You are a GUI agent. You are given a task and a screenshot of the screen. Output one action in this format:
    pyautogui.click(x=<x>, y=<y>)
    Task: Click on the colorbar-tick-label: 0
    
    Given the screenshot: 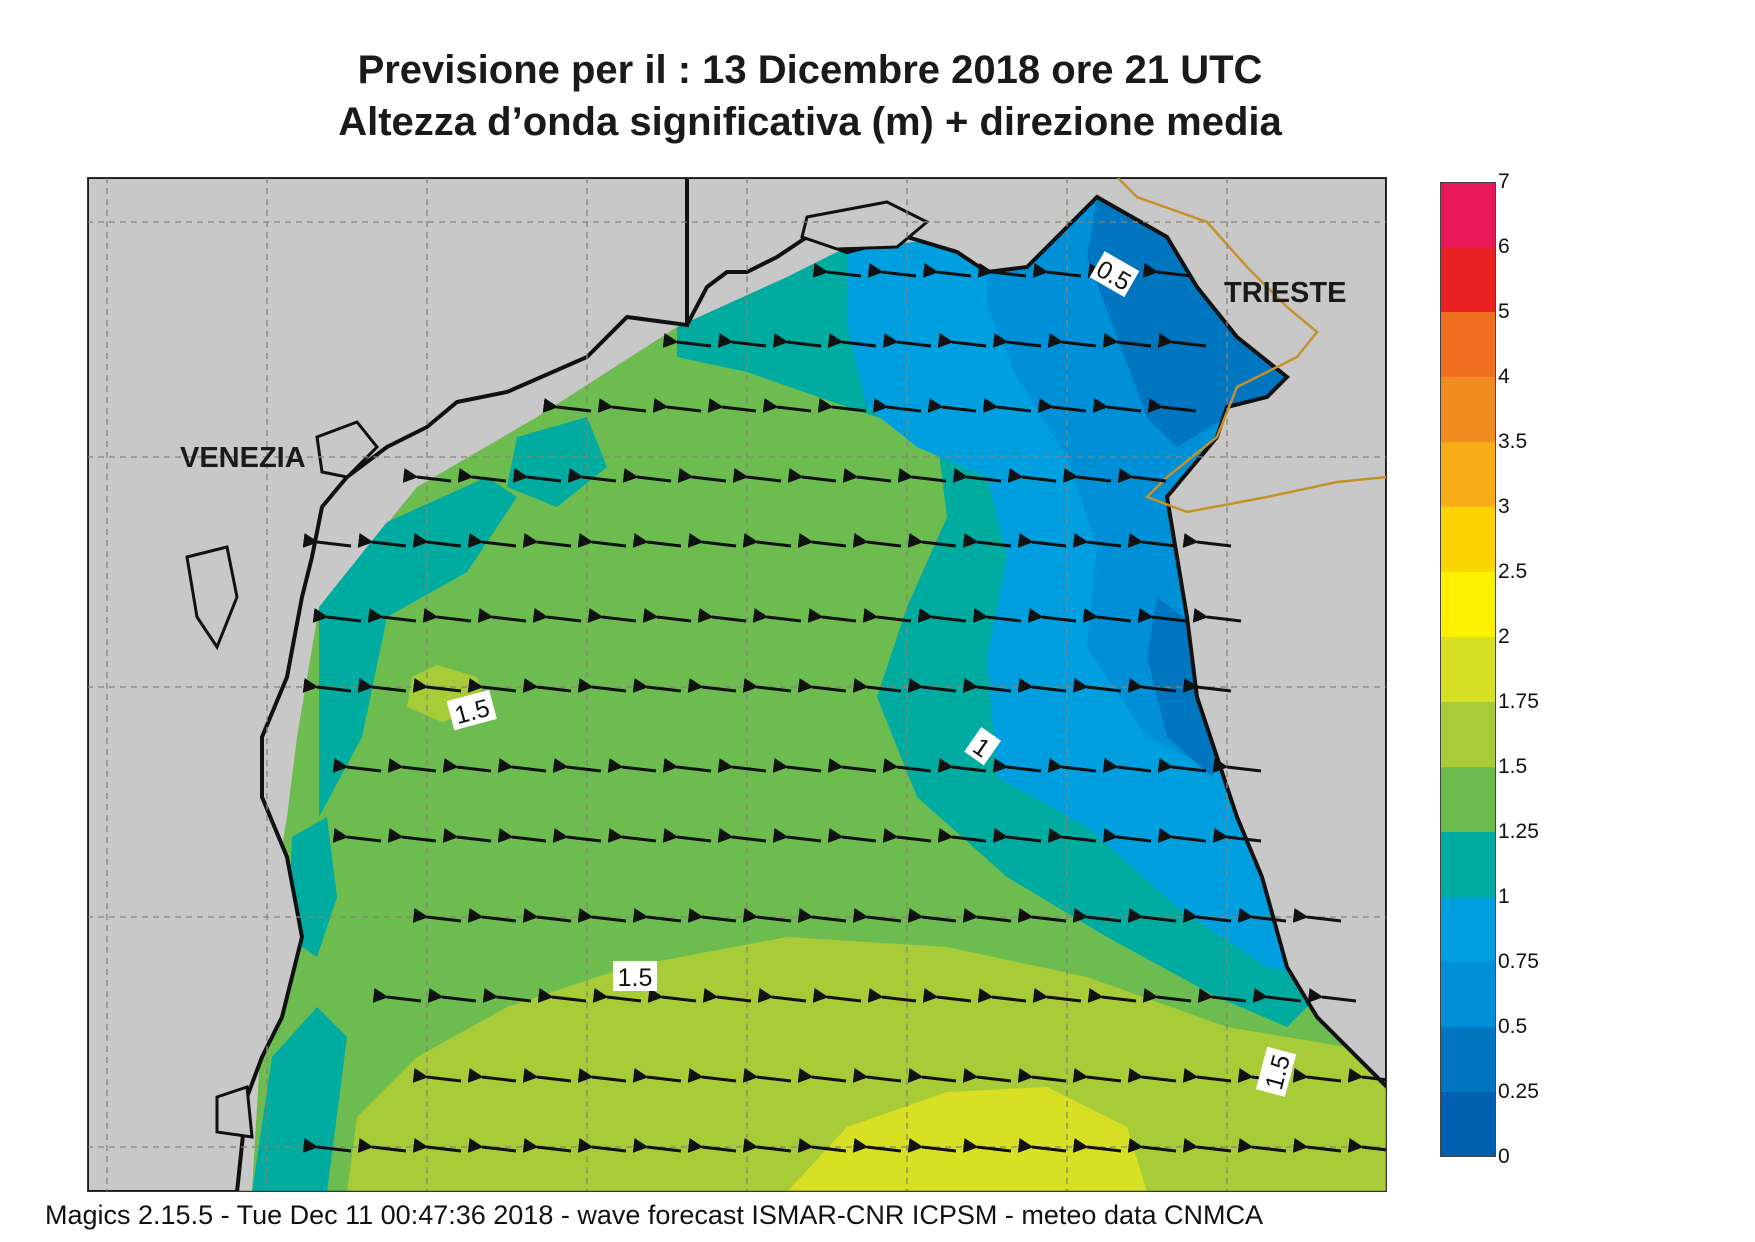 What is the action you would take?
    pyautogui.click(x=1504, y=1156)
    